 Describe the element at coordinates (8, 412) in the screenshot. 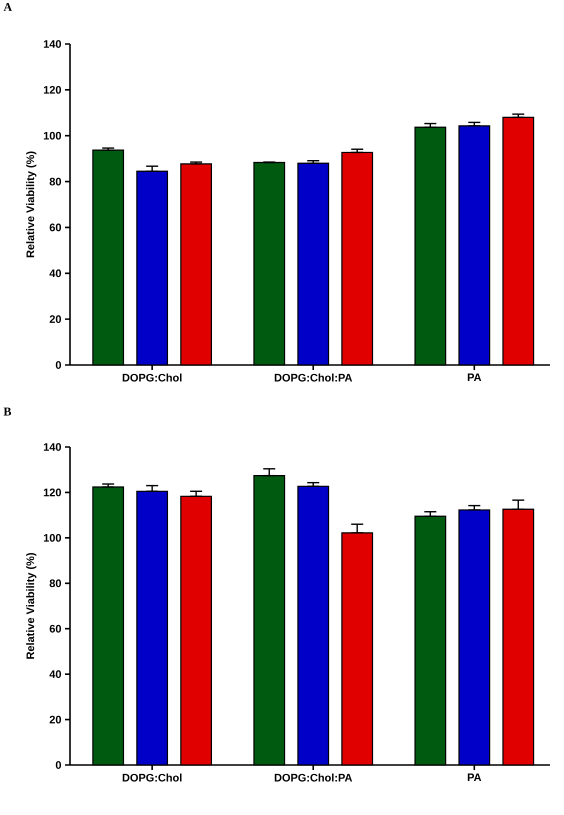

I see `chart-title: B` at that location.